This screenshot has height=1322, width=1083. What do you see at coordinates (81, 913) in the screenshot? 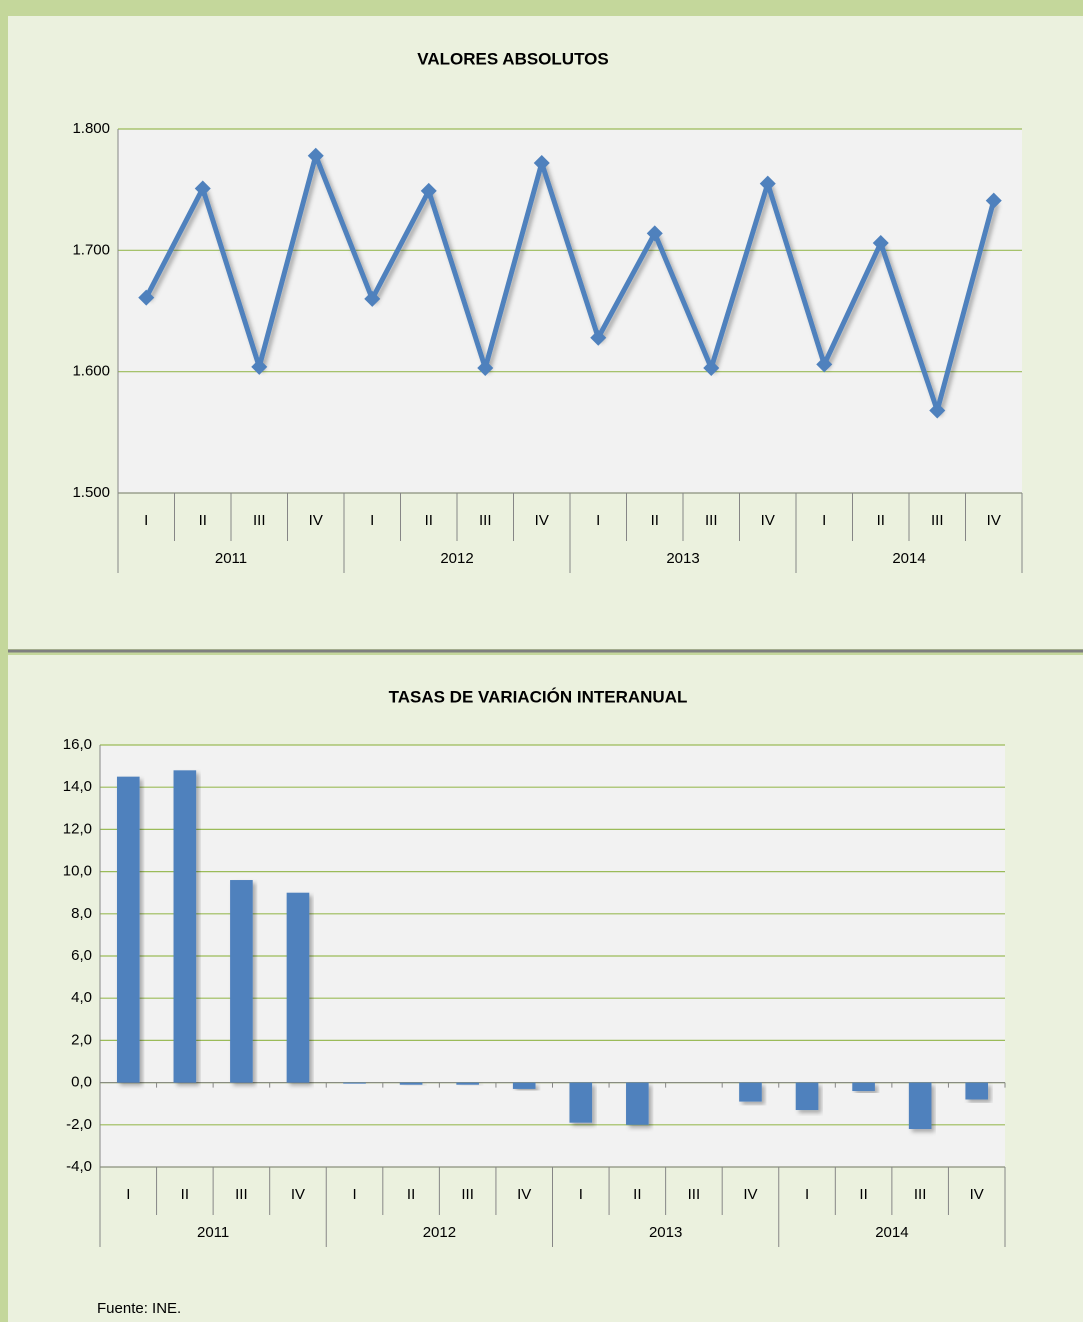
I see `y-tick-label: 8,0` at bounding box center [81, 913].